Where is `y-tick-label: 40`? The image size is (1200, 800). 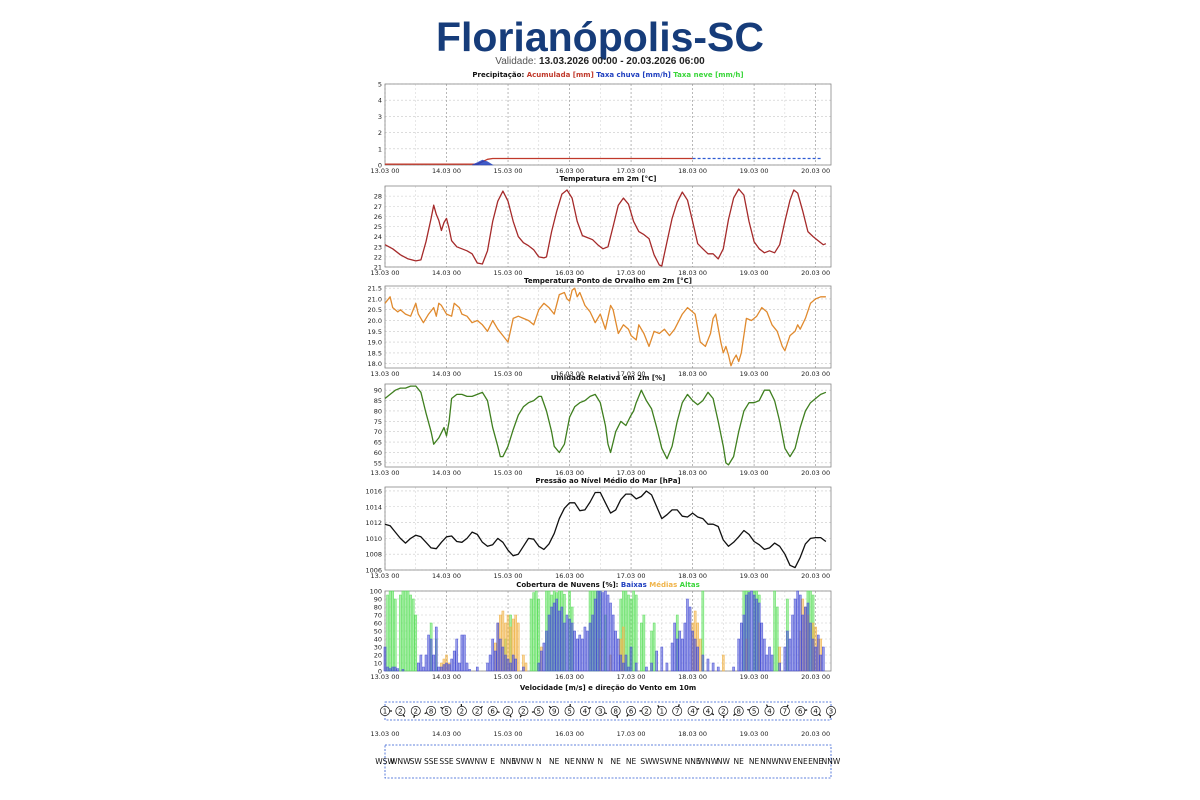
y-tick-label: 40 is located at coordinates (378, 640).